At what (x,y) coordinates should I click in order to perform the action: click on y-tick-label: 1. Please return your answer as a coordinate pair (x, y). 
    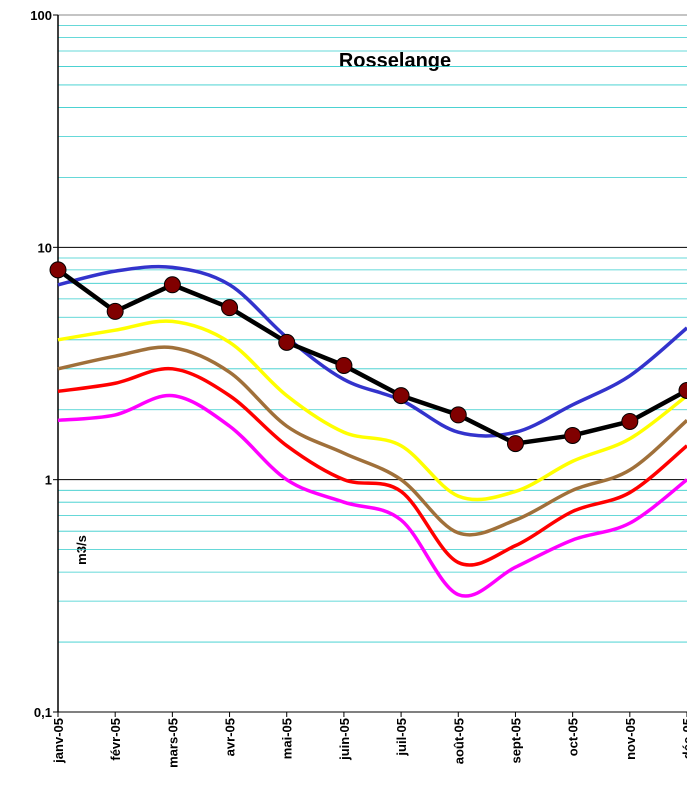
    Looking at the image, I should click on (48, 480).